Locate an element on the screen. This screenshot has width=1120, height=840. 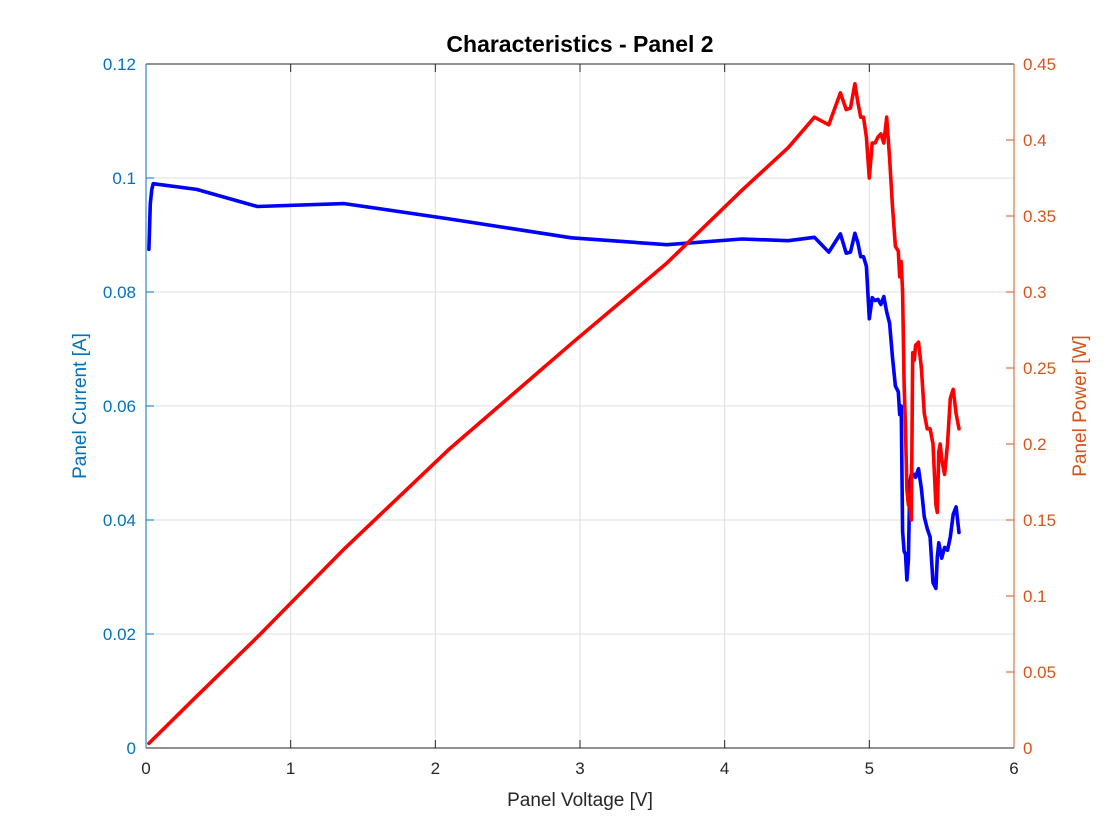
y-left-tick-label: 0.04 is located at coordinates (119, 520).